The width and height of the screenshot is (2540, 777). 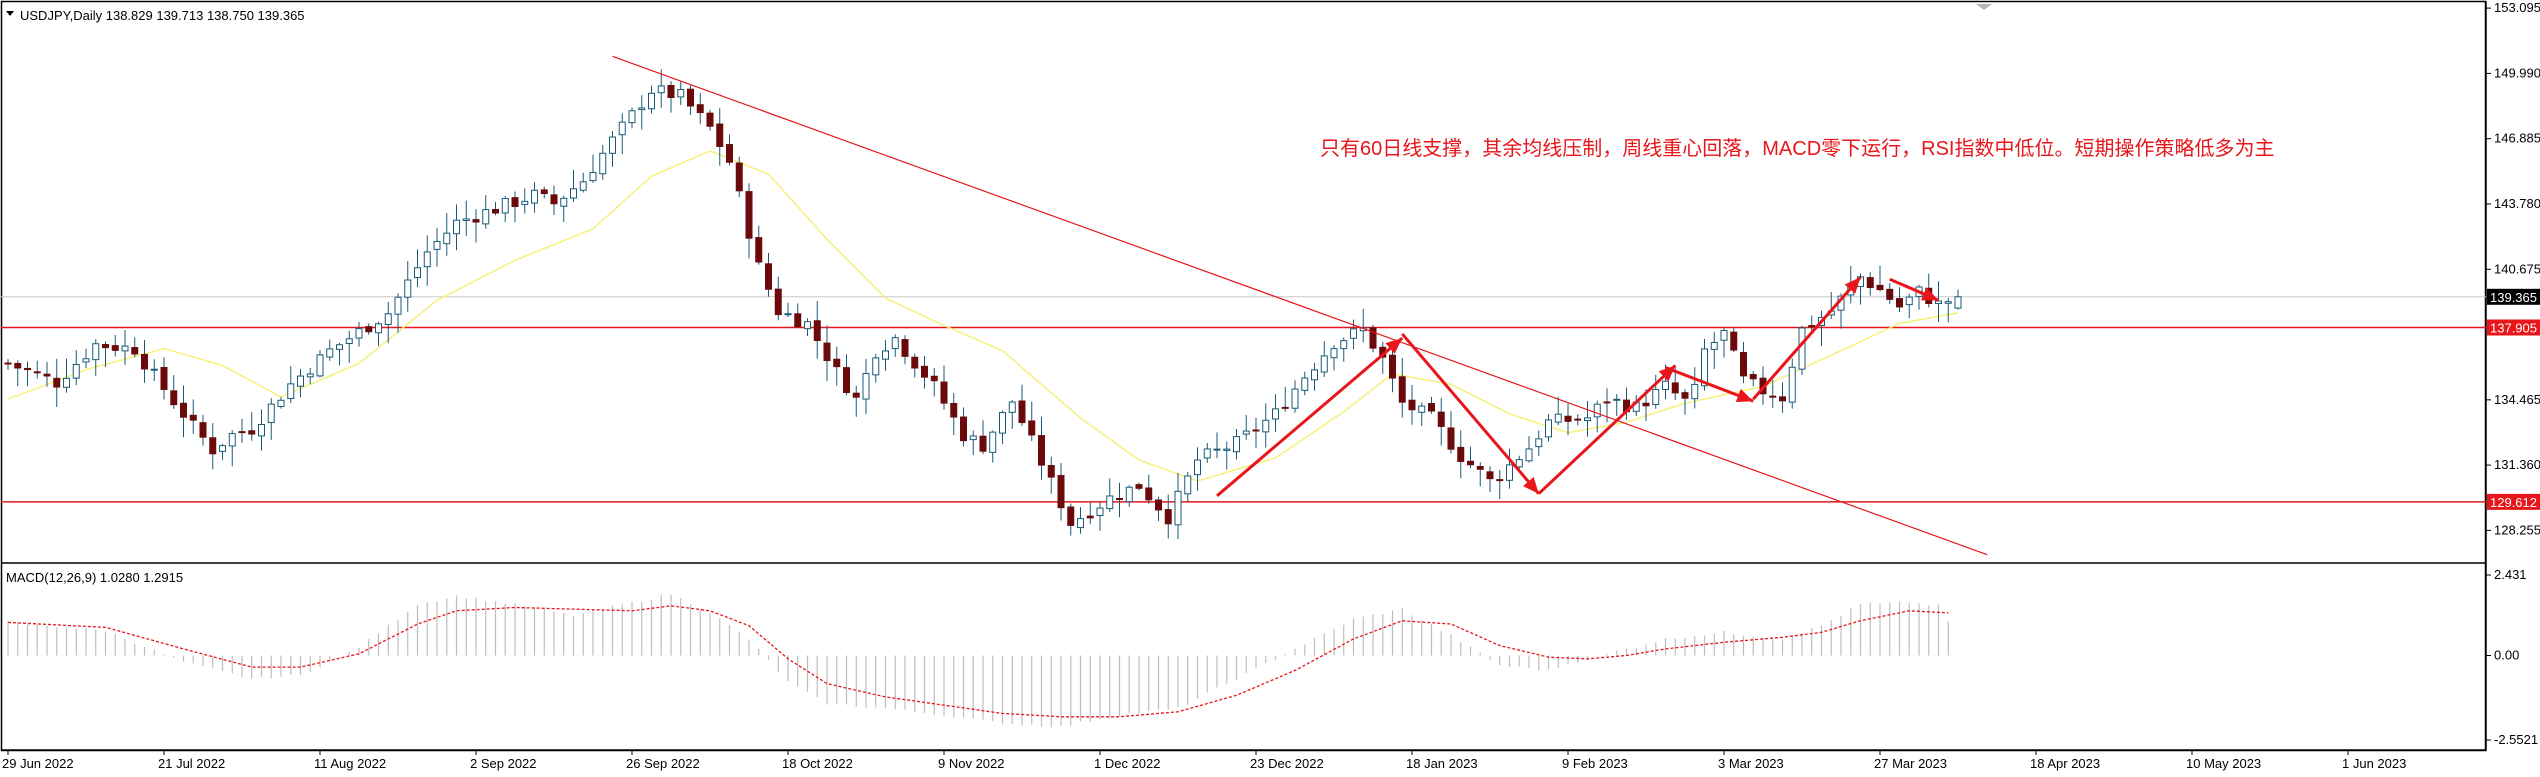 I want to click on symbol-dropdown-icon, so click(x=10, y=13).